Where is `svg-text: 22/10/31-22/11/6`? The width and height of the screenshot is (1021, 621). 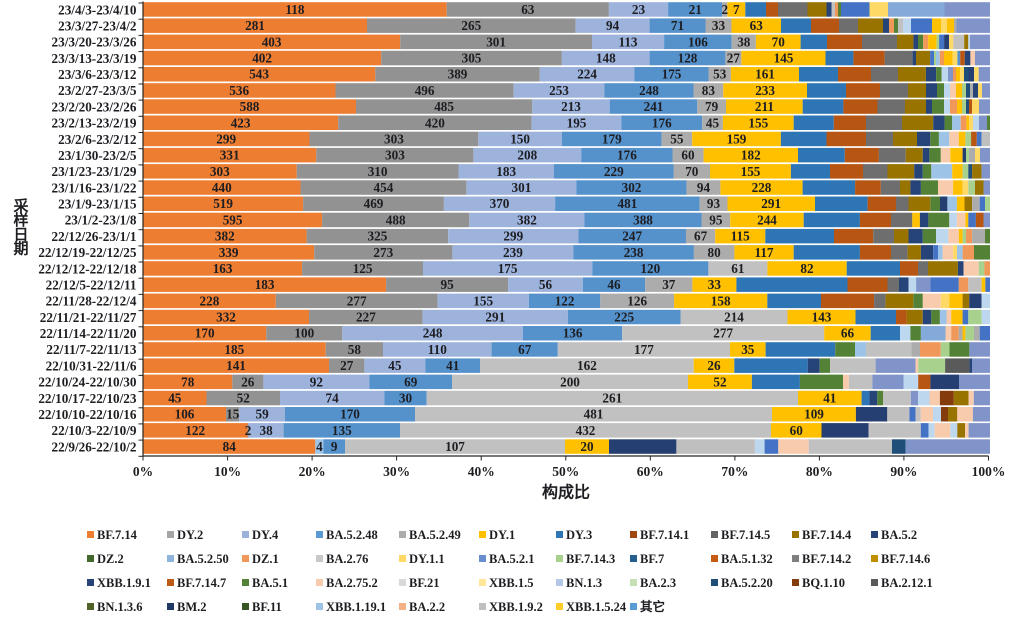 svg-text: 22/10/31-22/11/6 is located at coordinates (91, 365).